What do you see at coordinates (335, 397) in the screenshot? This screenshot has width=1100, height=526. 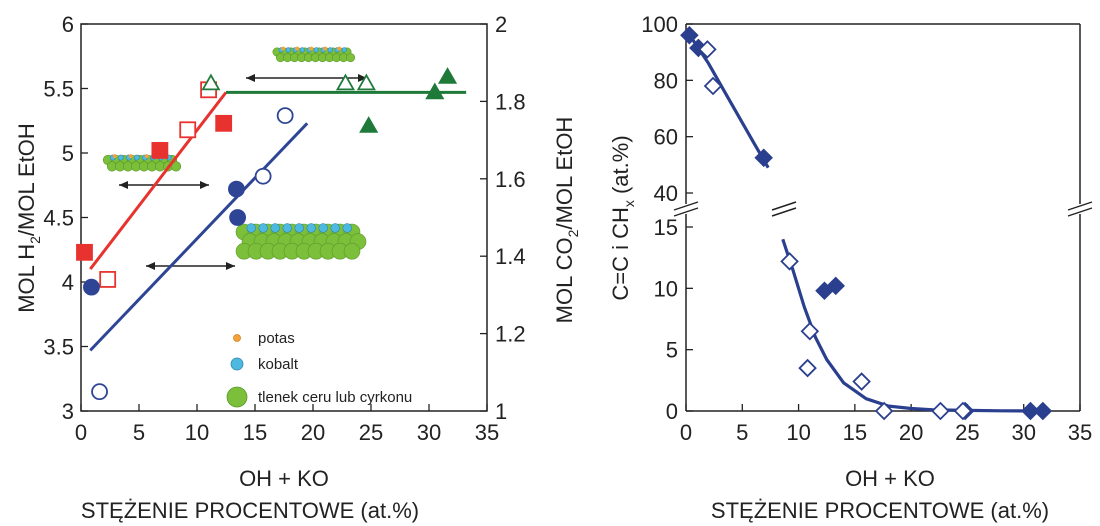 I see `legend-label: tlenek ceru lub cyrkonu` at bounding box center [335, 397].